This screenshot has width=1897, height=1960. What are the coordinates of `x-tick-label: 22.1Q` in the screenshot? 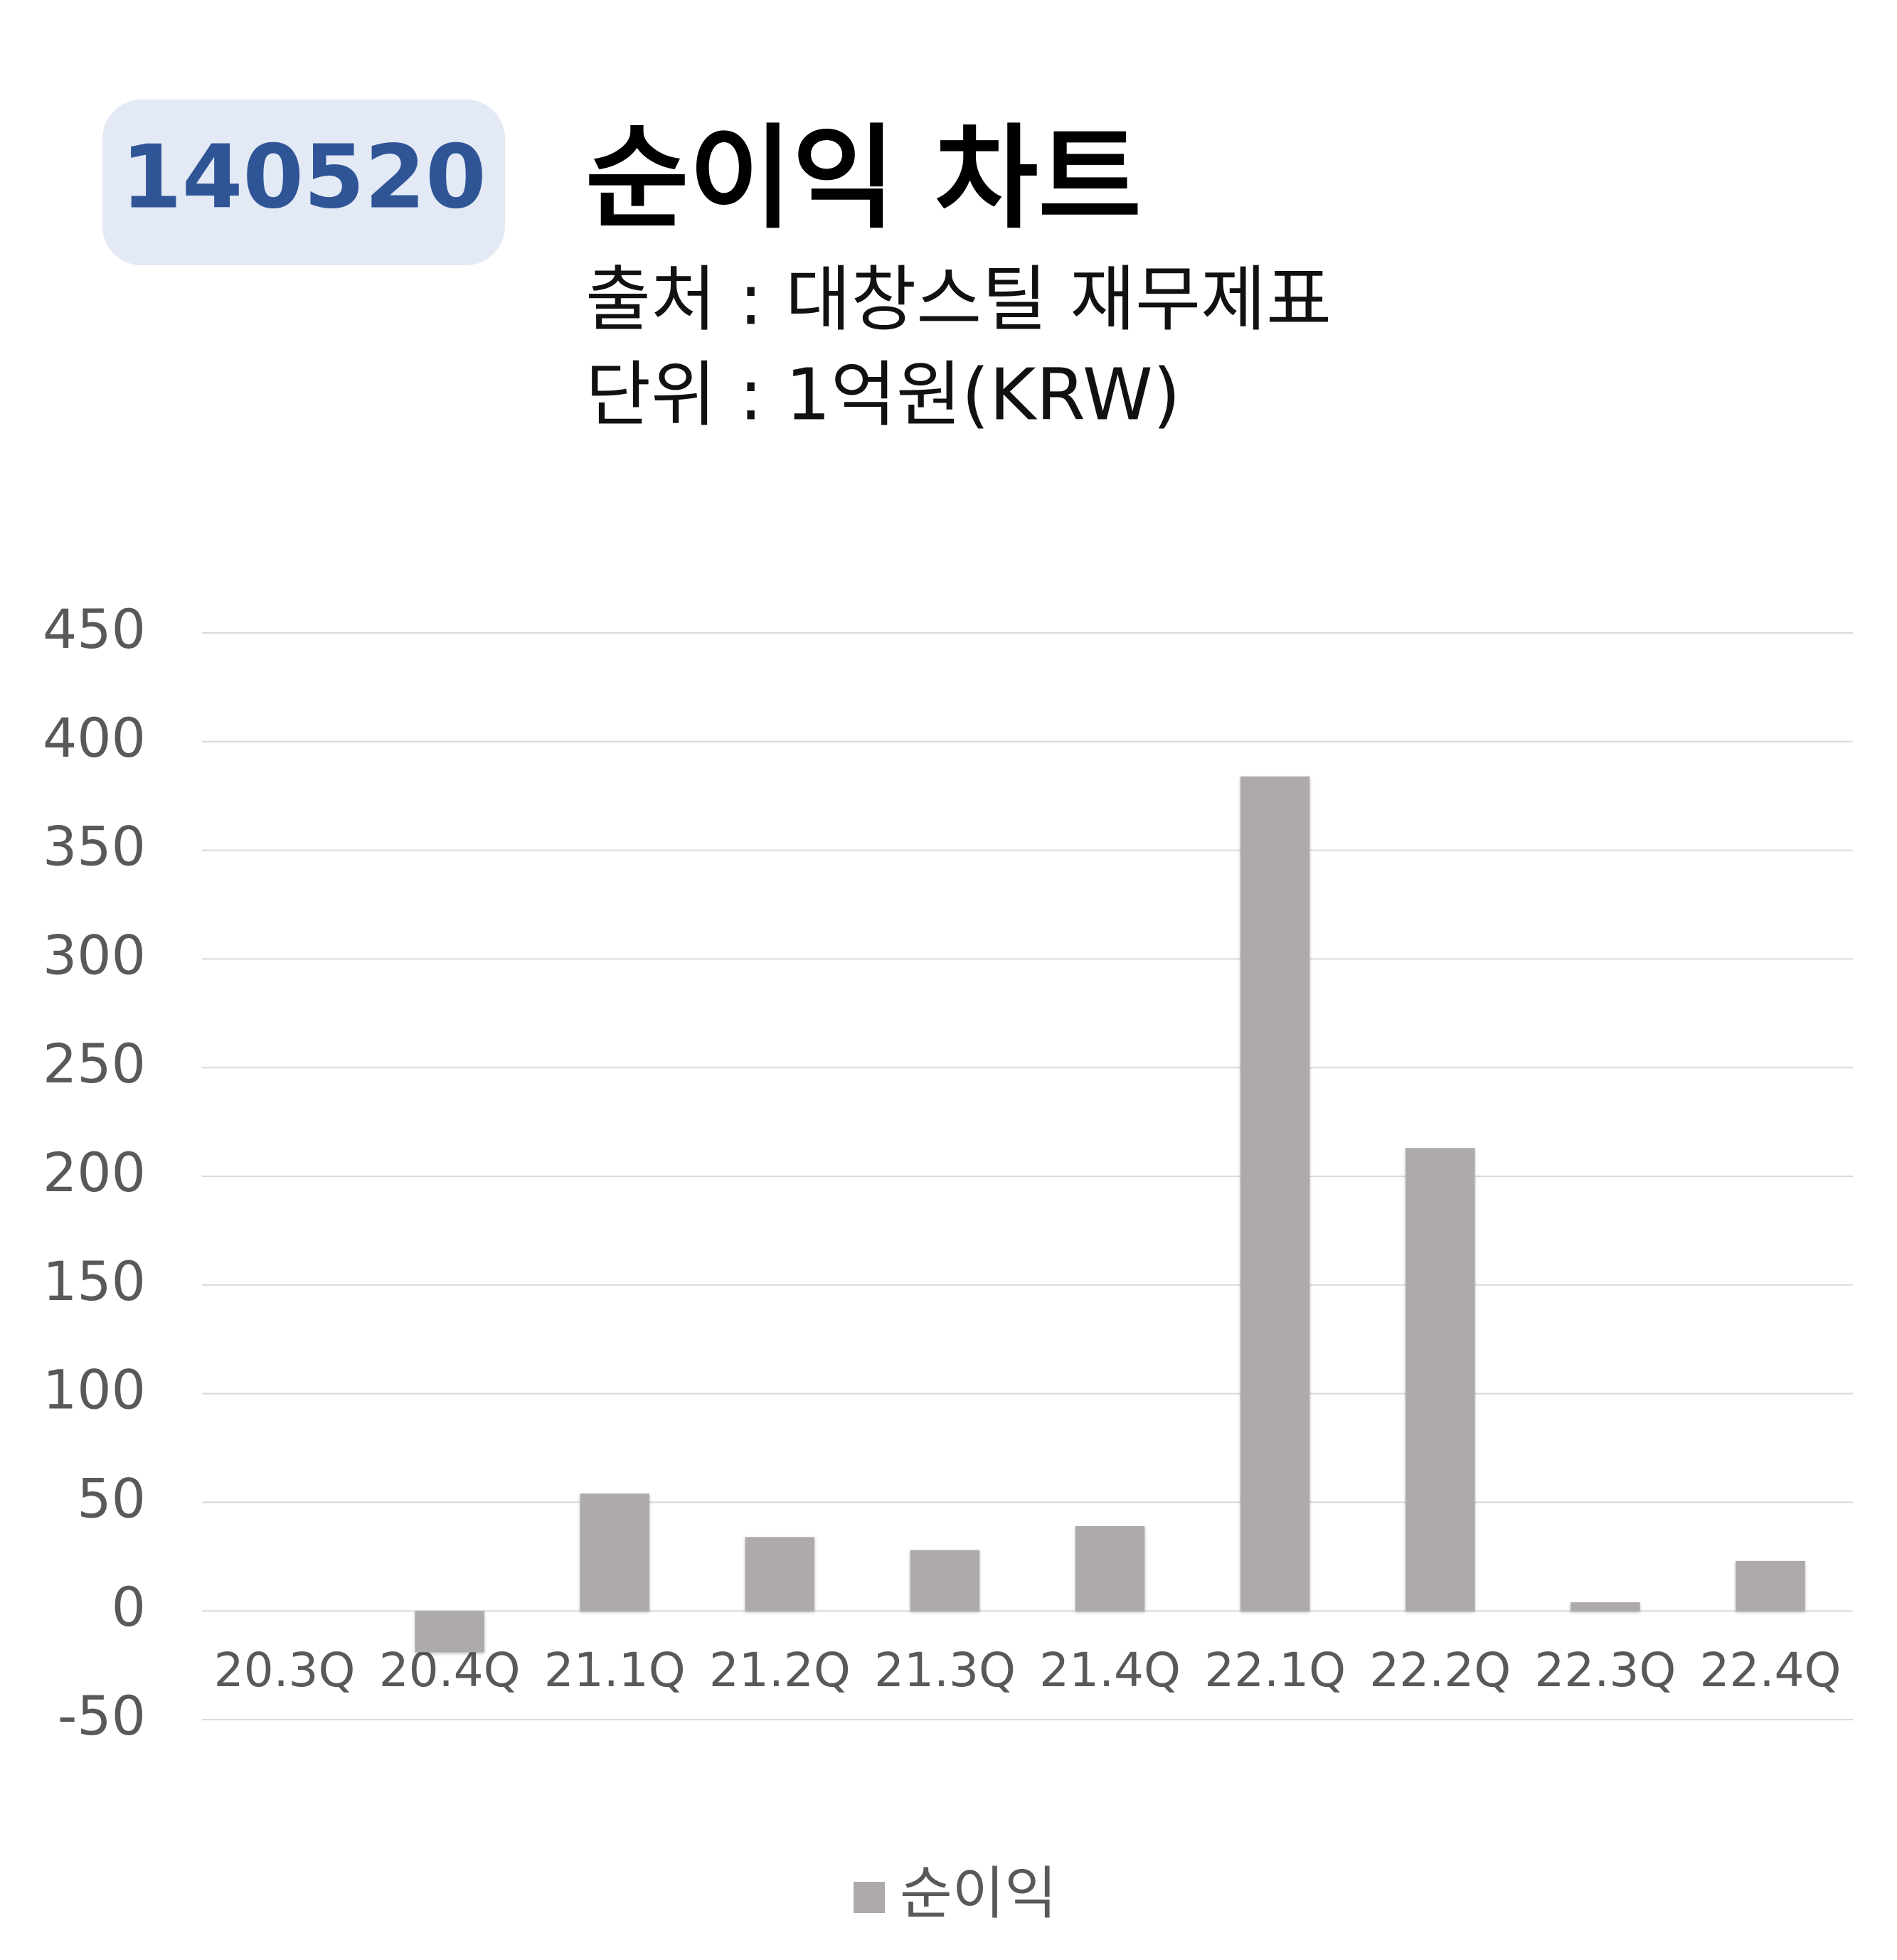 It's located at (1275, 1670).